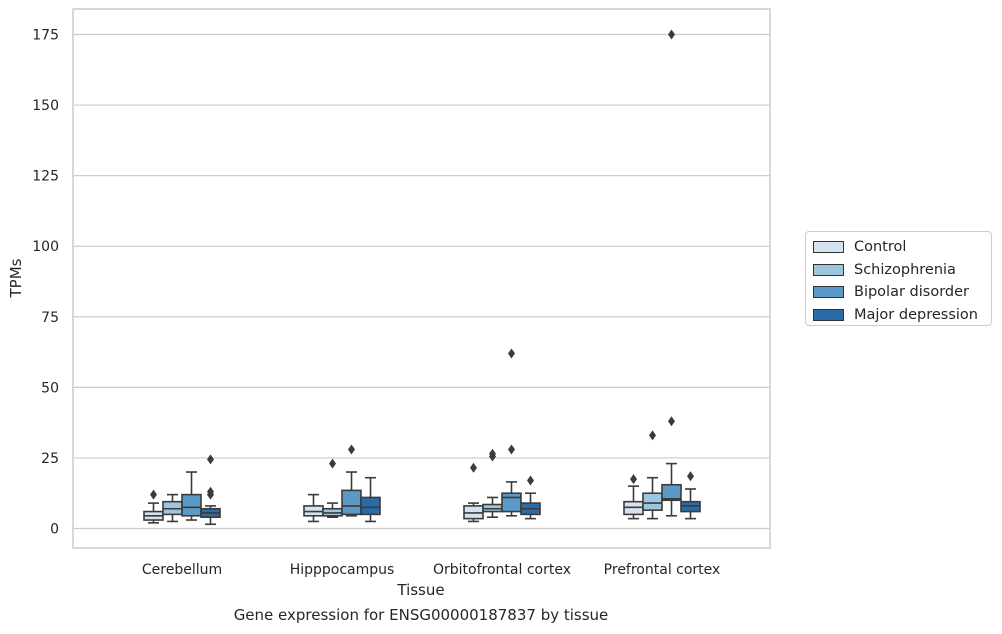 The image size is (1002, 634). What do you see at coordinates (916, 314) in the screenshot?
I see `legend-label-major-depression: Major depression` at bounding box center [916, 314].